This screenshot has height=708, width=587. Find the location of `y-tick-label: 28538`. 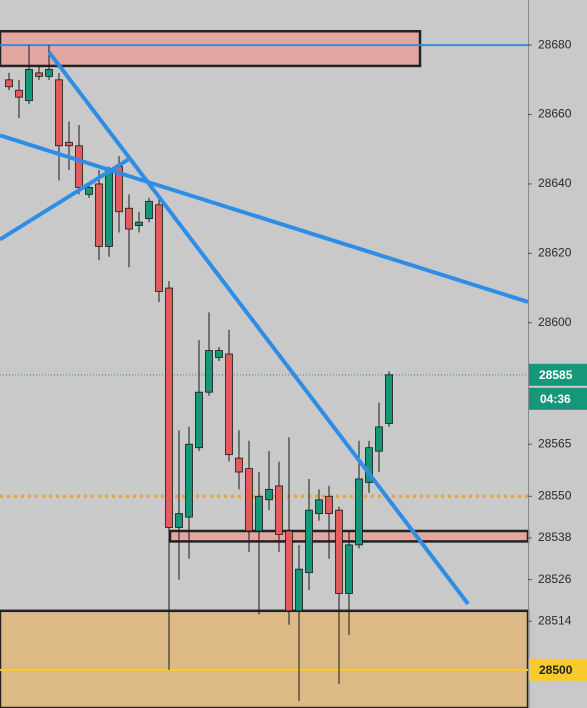

y-tick-label: 28538 is located at coordinates (555, 537).